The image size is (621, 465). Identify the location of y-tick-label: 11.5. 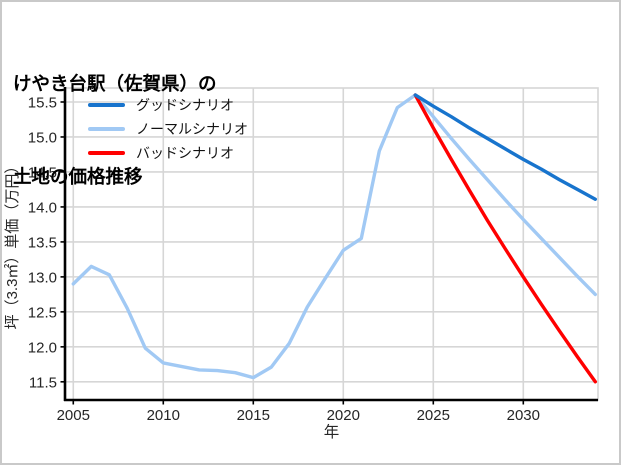
(43, 382).